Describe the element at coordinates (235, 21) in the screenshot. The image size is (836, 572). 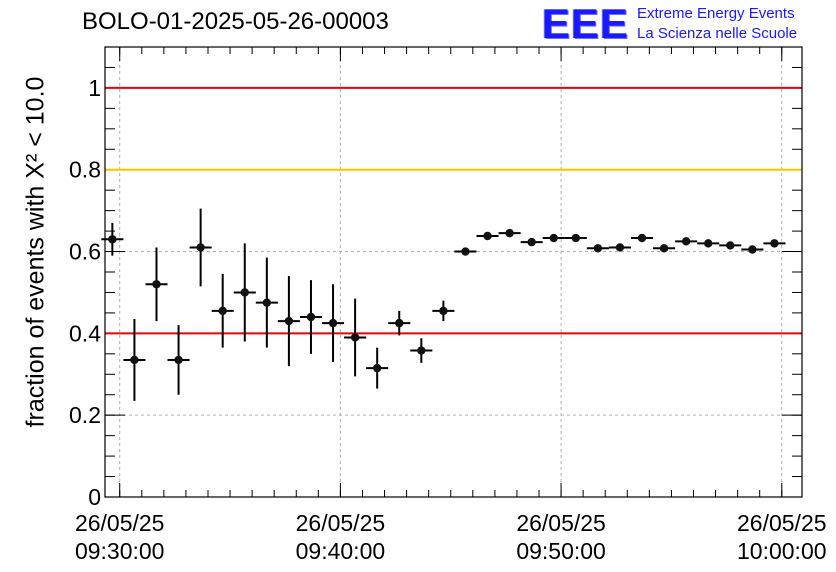
I see `chart-title: BOLO-01-2025-05-26-00003` at that location.